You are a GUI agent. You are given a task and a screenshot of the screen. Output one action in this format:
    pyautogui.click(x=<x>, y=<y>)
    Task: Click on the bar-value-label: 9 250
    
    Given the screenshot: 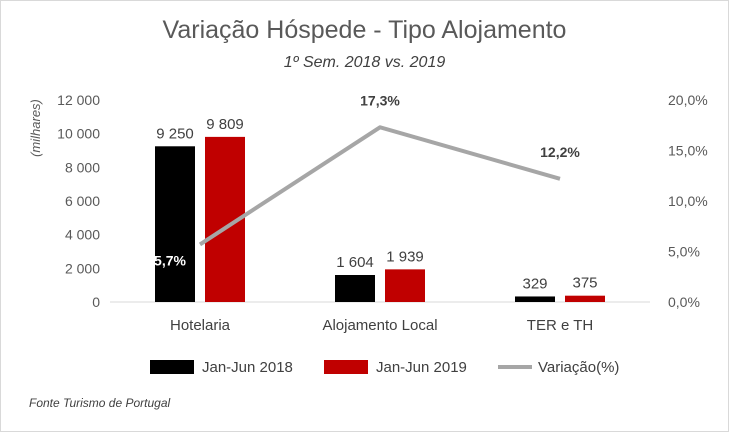 What is the action you would take?
    pyautogui.click(x=175, y=133)
    